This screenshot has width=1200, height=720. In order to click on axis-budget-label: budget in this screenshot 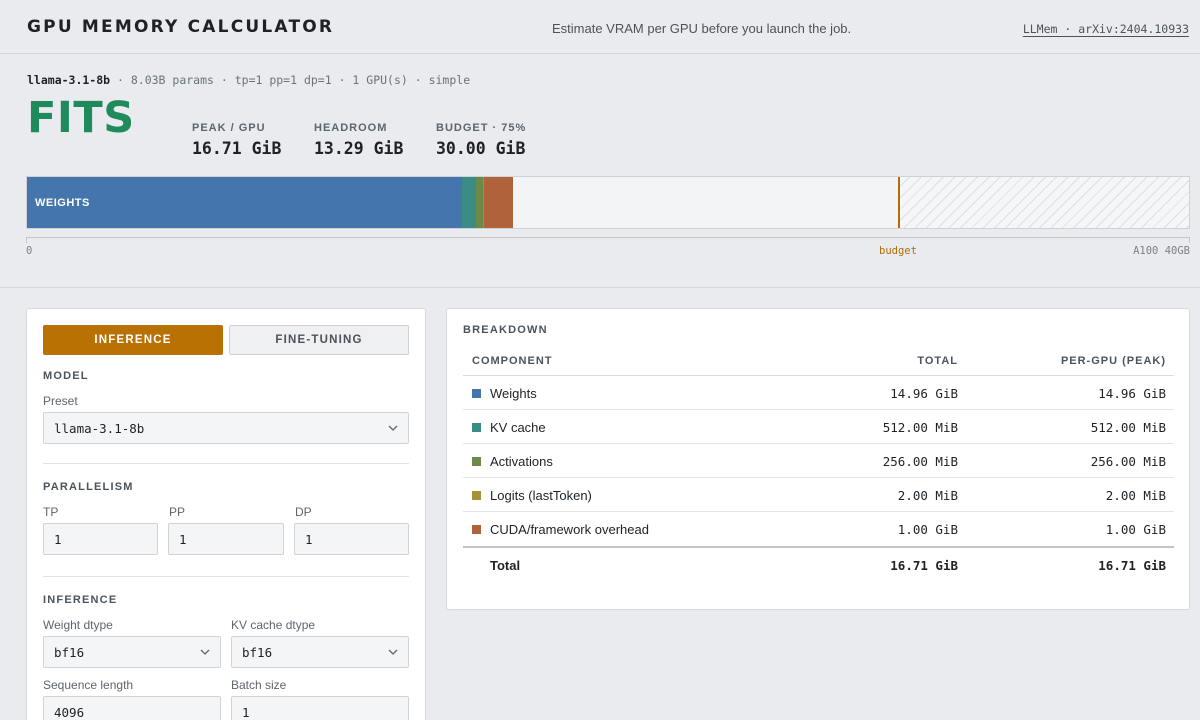, I will do `click(898, 251)`.